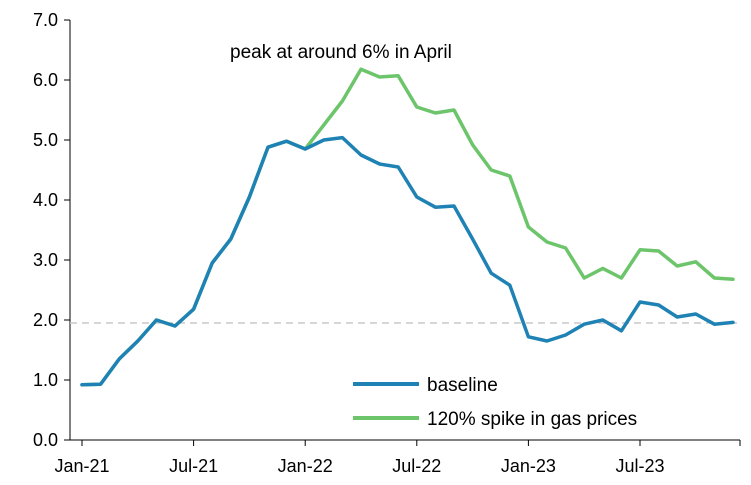  I want to click on y-tick-label: 0.0, so click(45, 440).